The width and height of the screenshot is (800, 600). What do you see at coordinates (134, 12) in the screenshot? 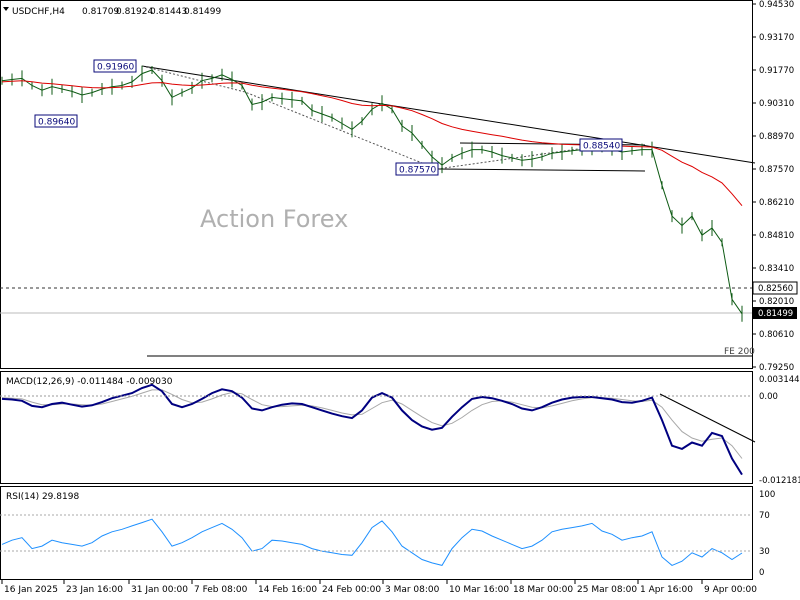
I see `ohlc-high: 0.81924` at bounding box center [134, 12].